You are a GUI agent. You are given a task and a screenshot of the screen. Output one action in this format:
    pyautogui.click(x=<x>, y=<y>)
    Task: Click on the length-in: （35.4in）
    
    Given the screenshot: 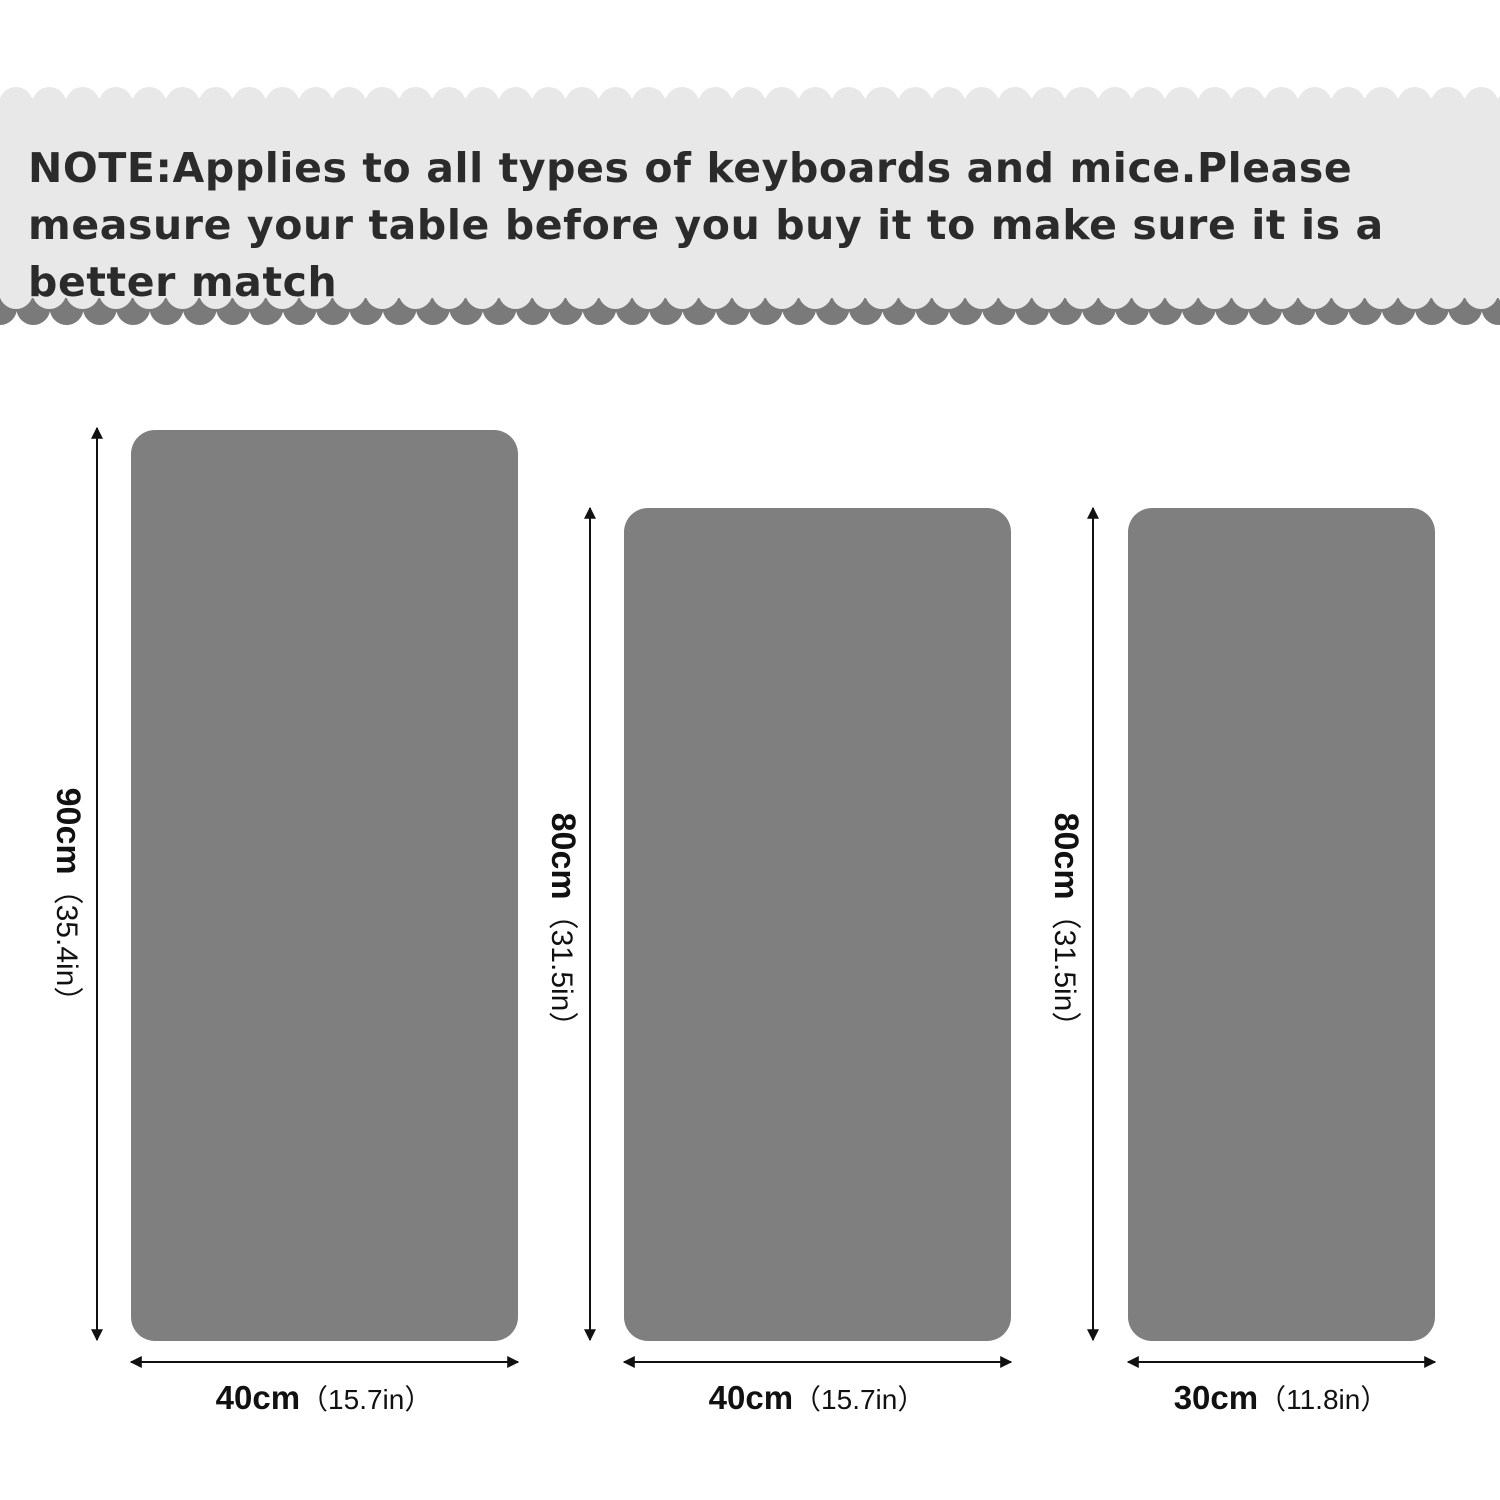 What is the action you would take?
    pyautogui.click(x=66, y=945)
    